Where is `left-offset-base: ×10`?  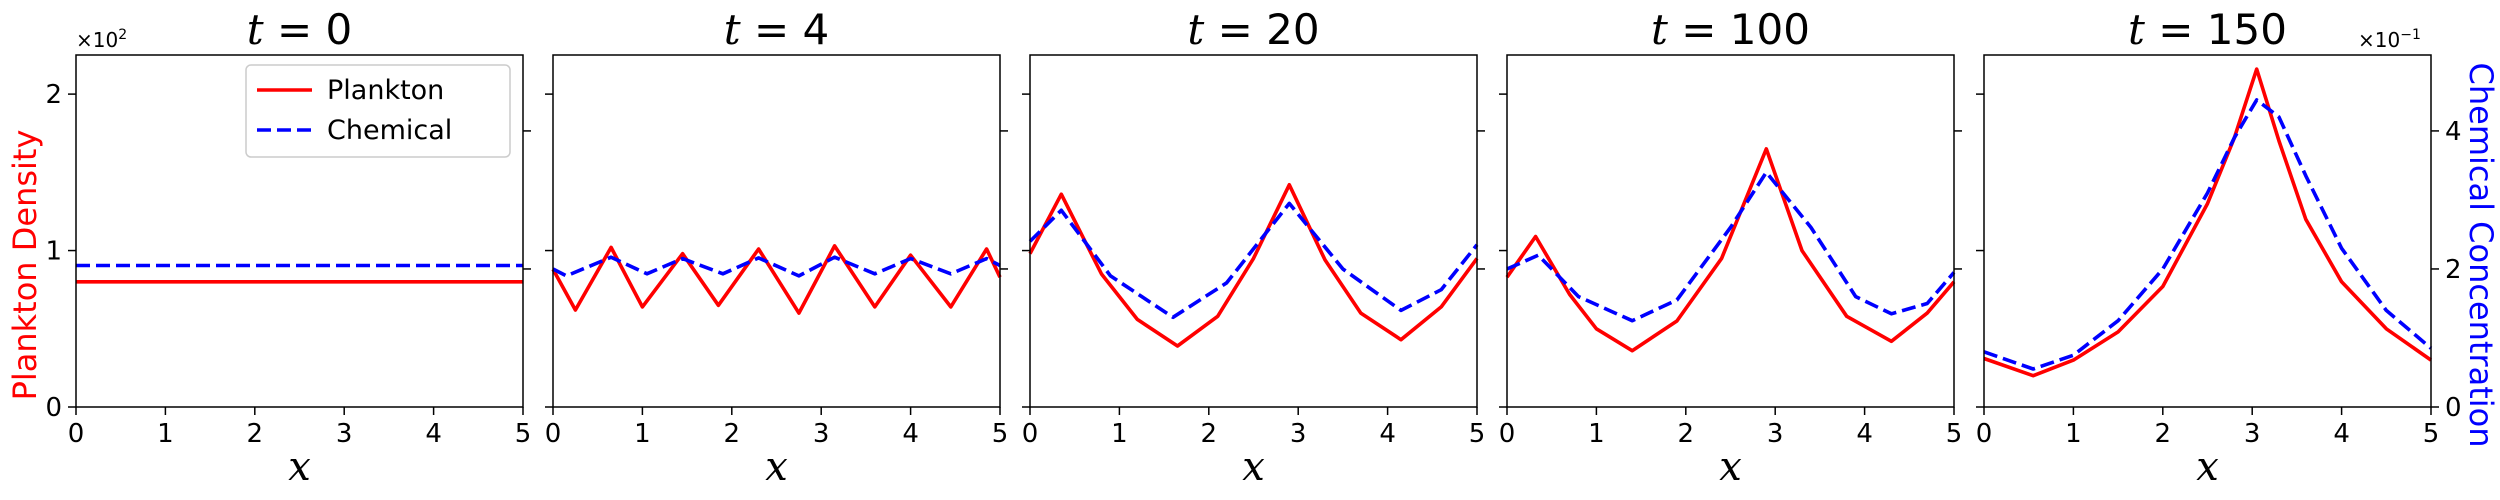
left-offset-base: ×10 is located at coordinates (97, 40).